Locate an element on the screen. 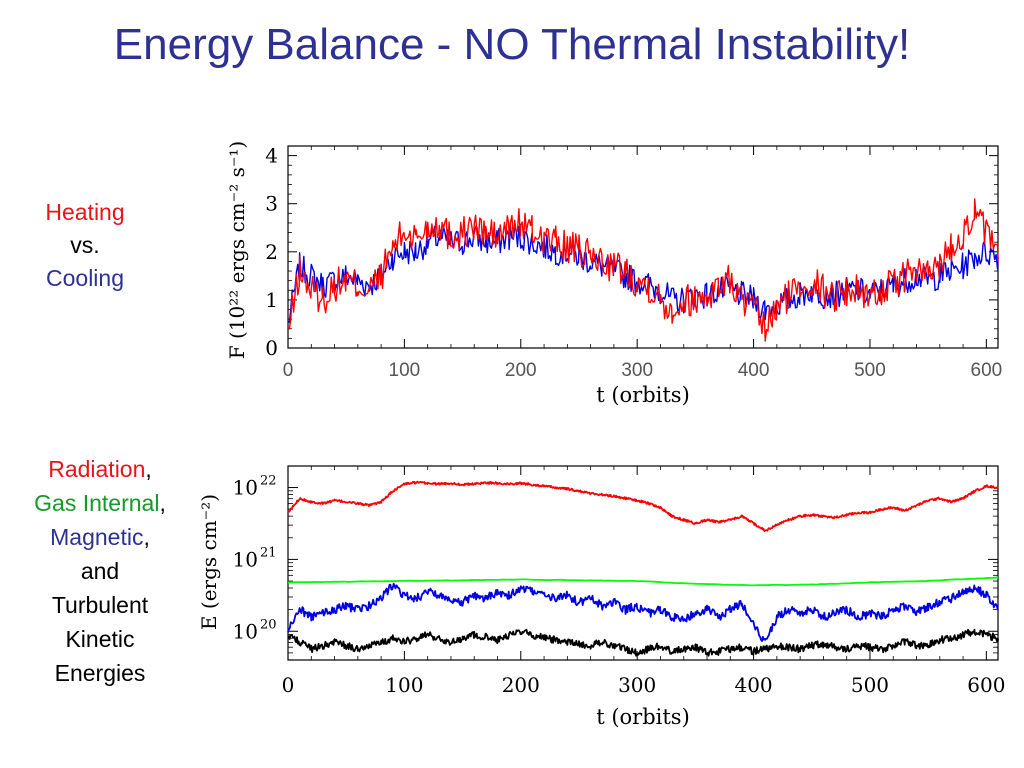  y-axis-label: F (10²² ergs cm⁻² s⁻¹) is located at coordinates (237, 250).